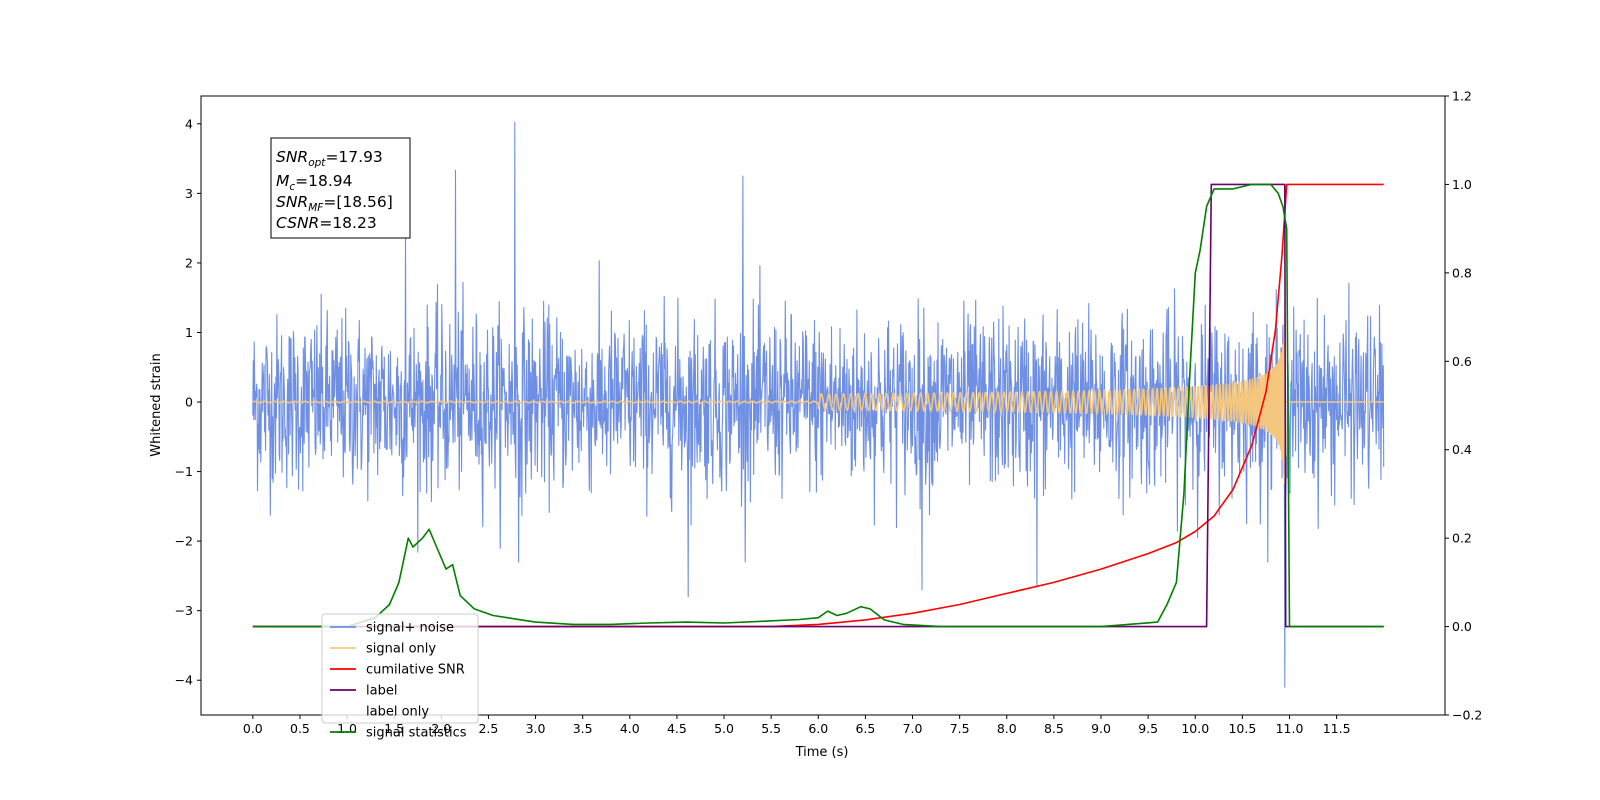 This screenshot has width=1600, height=800. What do you see at coordinates (381, 691) in the screenshot?
I see `legend-label-label: label` at bounding box center [381, 691].